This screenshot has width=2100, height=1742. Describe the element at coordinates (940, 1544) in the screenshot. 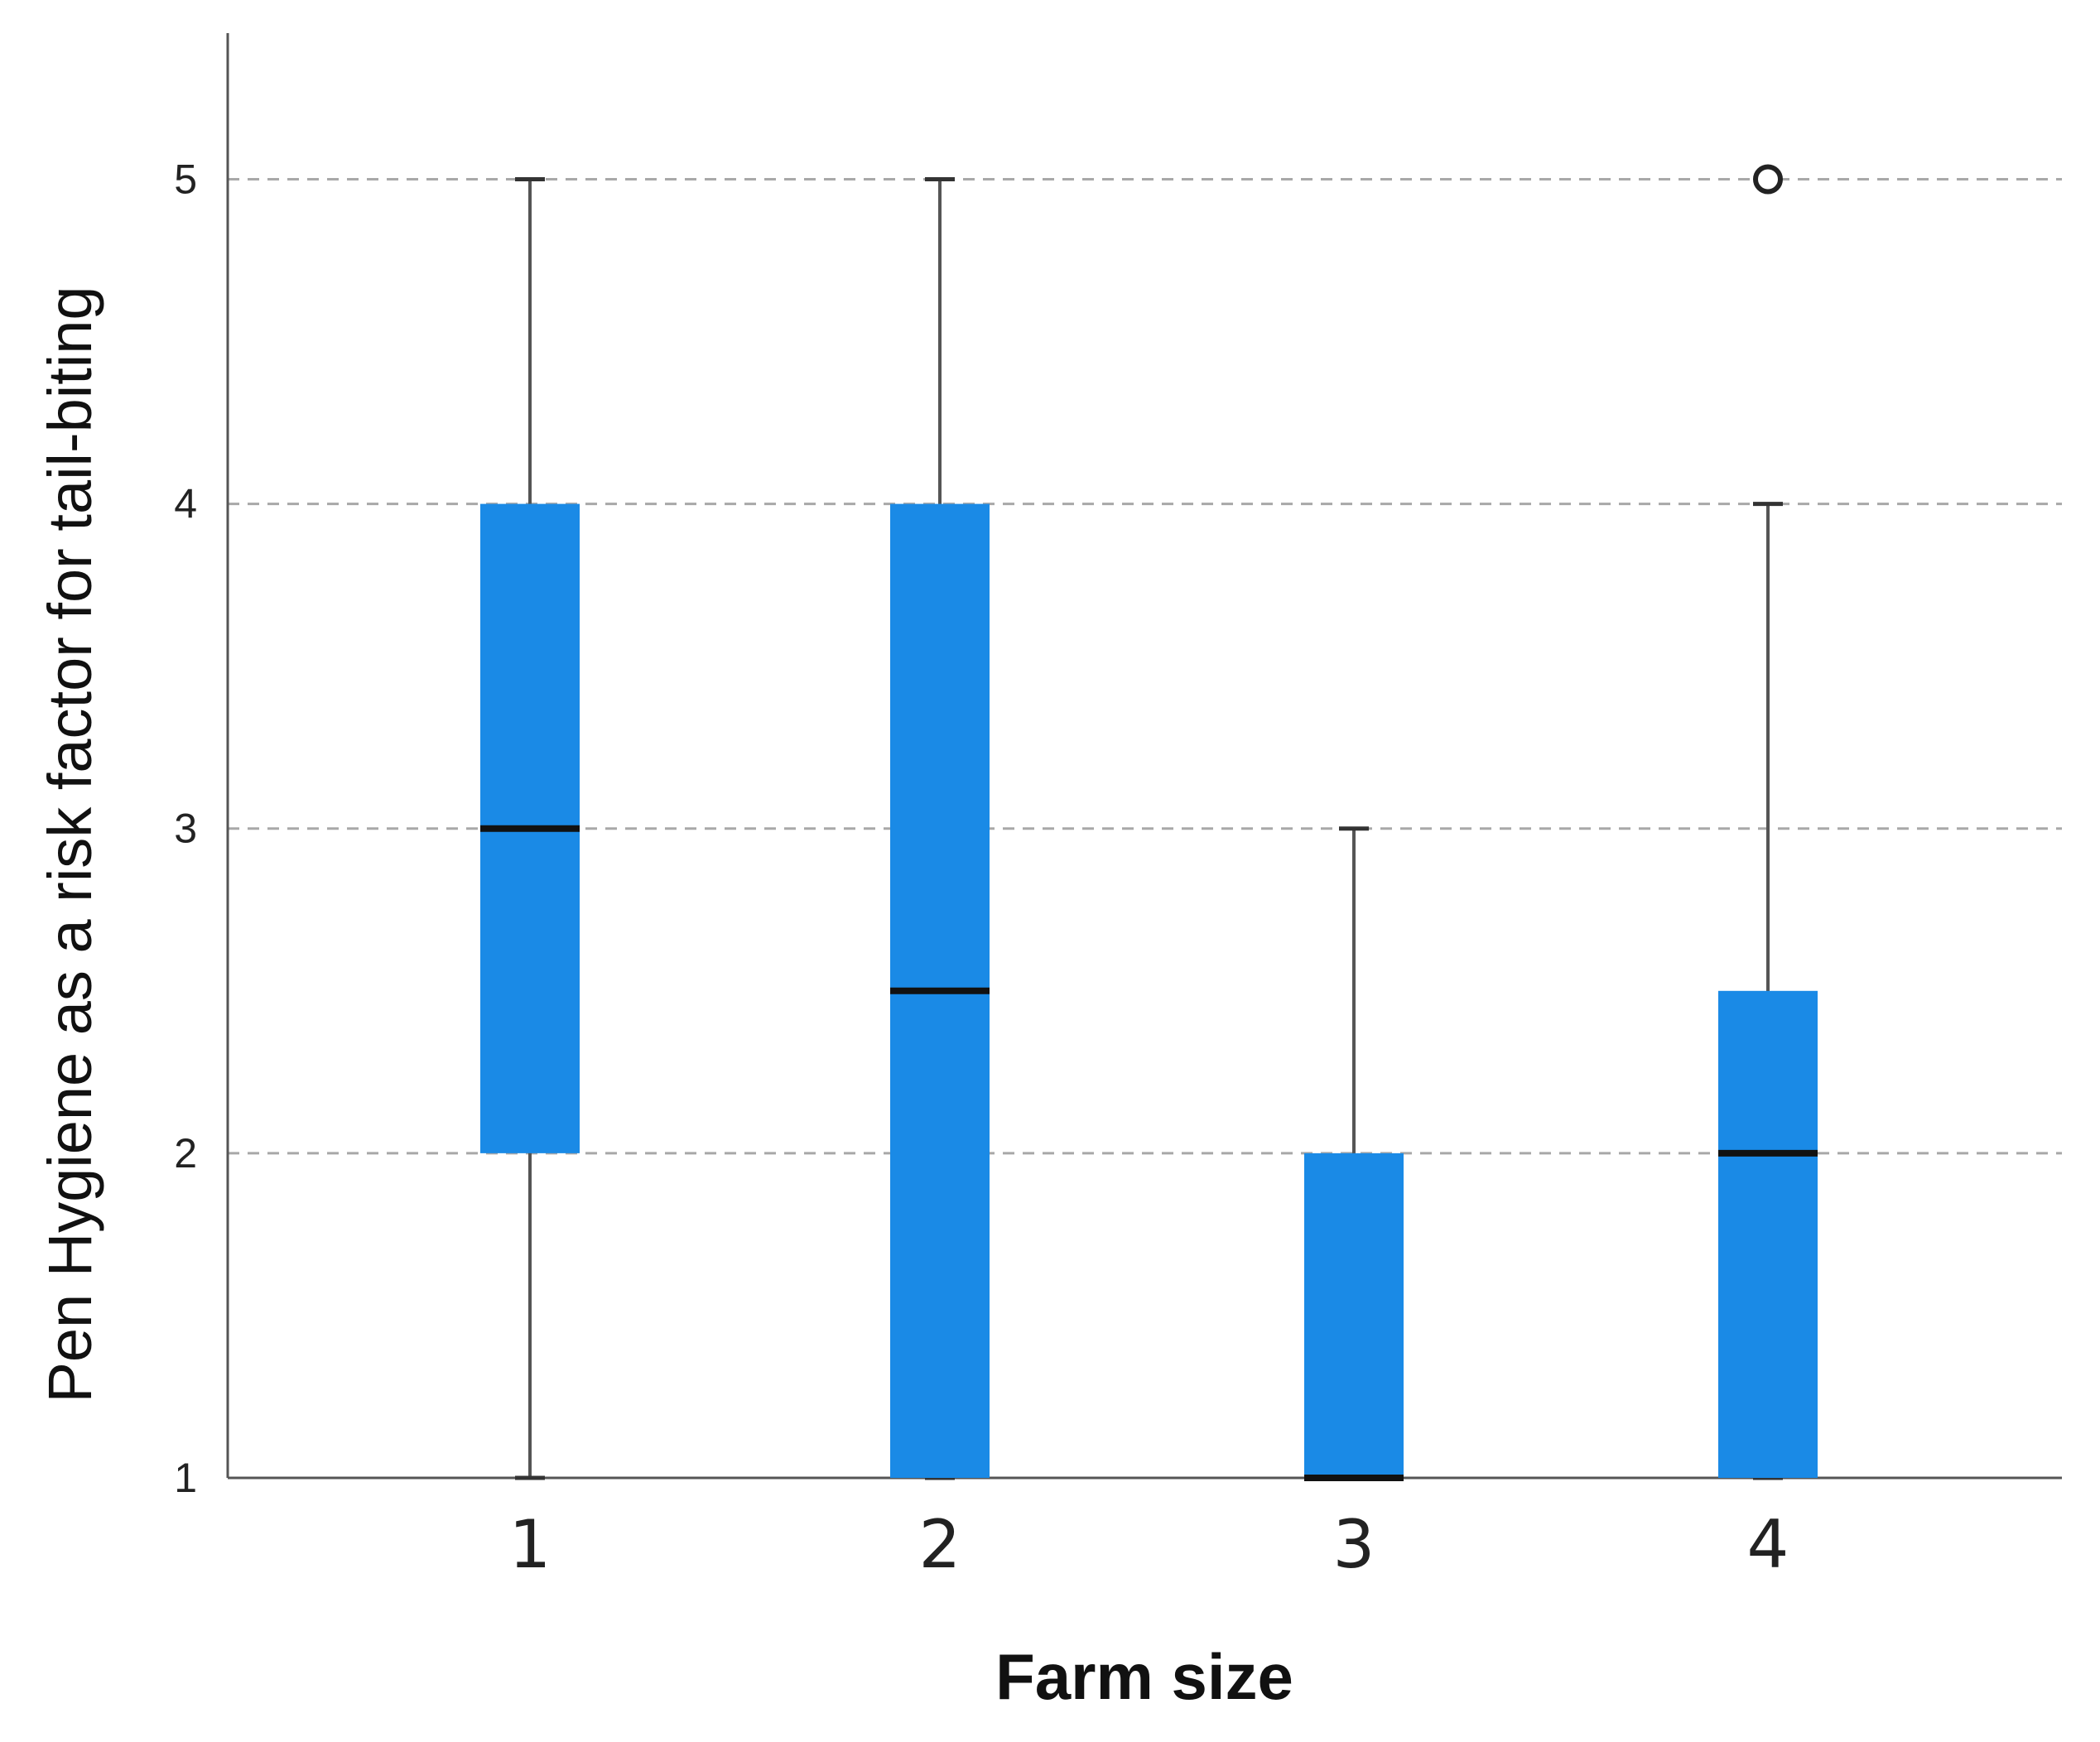

I see `x-tick-label: 2` at that location.